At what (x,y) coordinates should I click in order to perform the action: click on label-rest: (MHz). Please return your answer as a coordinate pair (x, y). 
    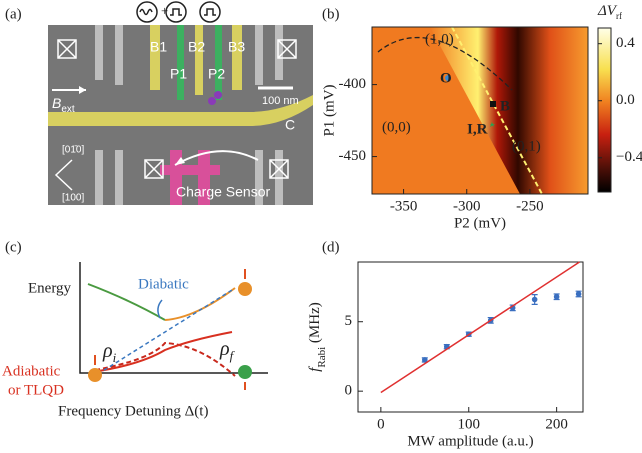
    Looking at the image, I should click on (315, 324).